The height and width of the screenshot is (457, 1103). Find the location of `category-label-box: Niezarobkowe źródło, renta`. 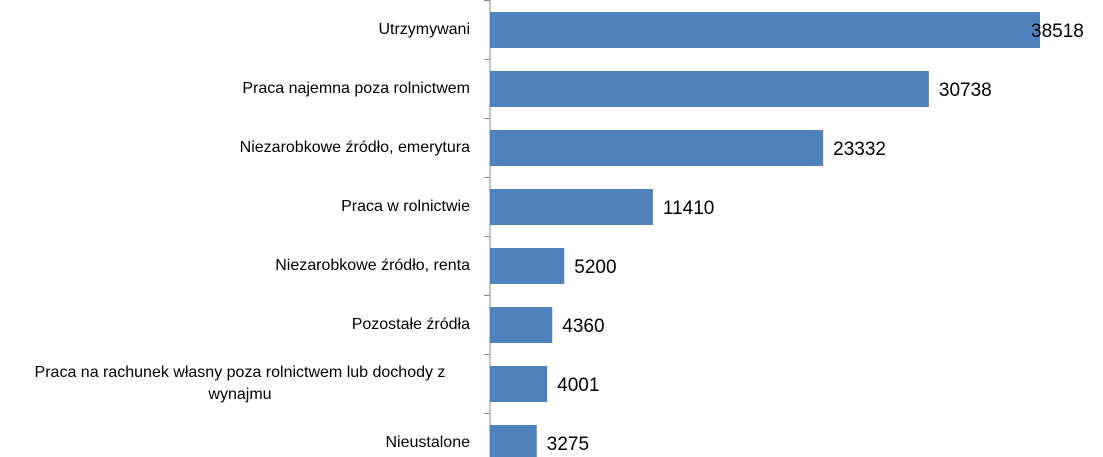

category-label-box: Niezarobkowe źródło, renta is located at coordinates (372, 266).